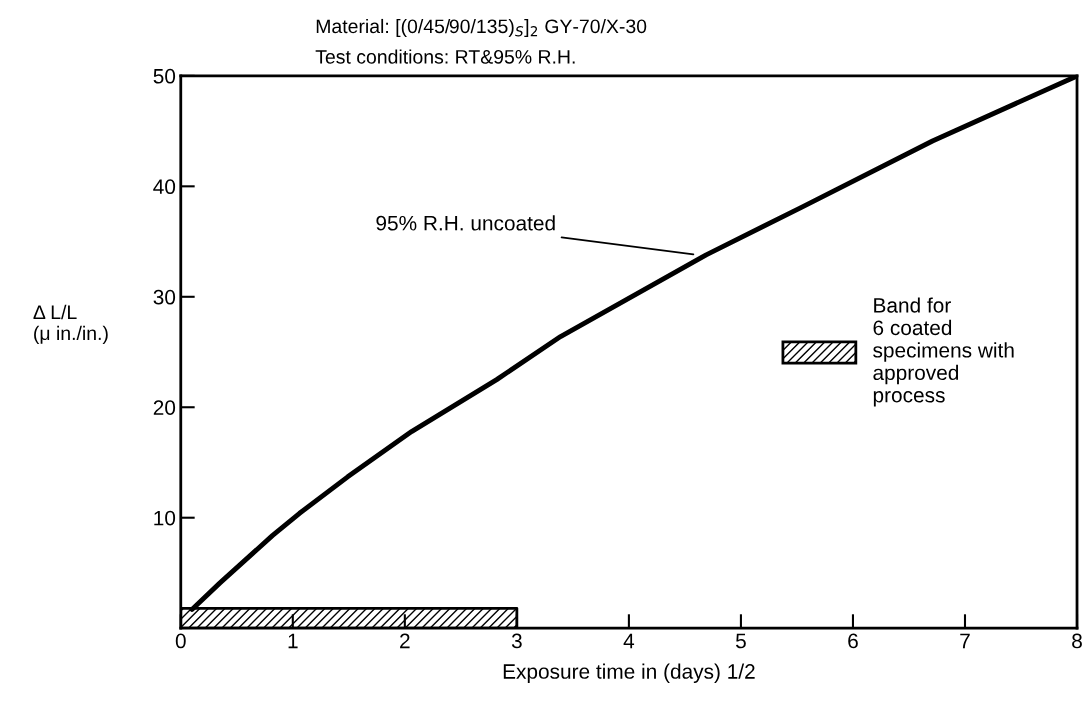 This screenshot has height=709, width=1089. Describe the element at coordinates (516, 641) in the screenshot. I see `x-tick-label: 3` at that location.